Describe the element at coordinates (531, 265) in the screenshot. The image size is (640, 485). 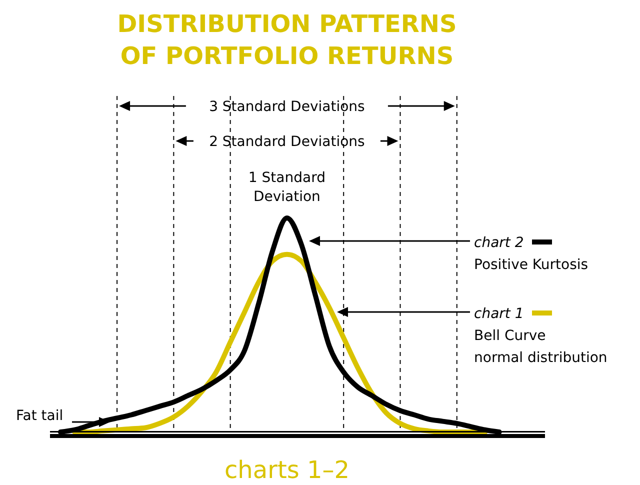
I see `annotation: Positive Kurtosis` at that location.